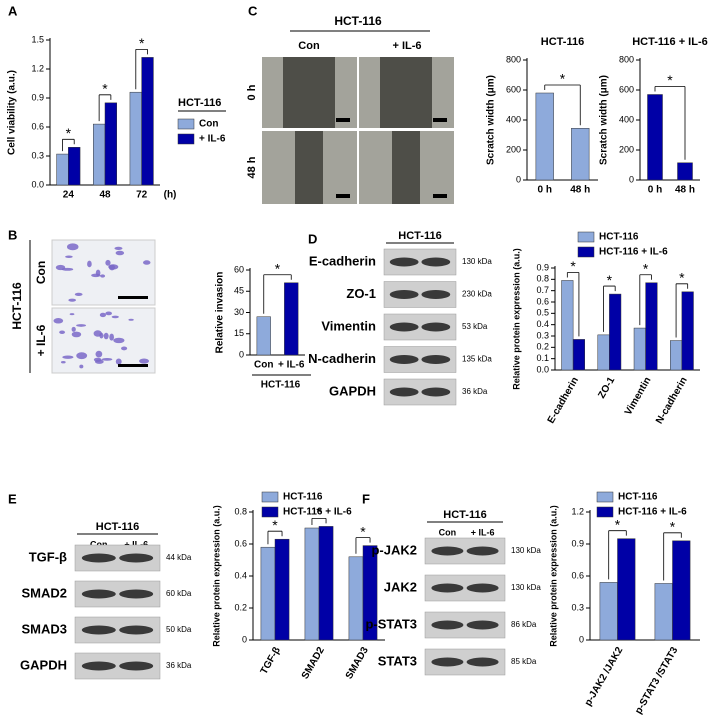  I want to click on x-tick-label: N-cadherin, so click(672, 400).